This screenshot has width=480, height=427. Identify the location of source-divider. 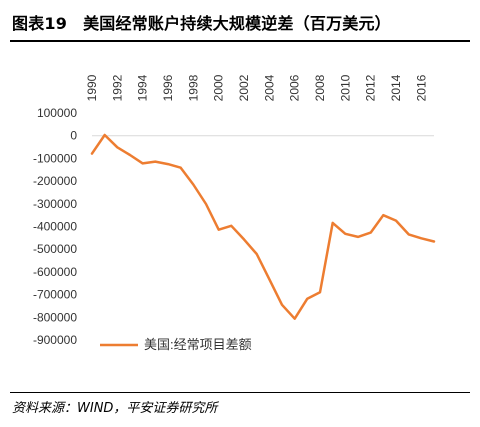
(240, 392).